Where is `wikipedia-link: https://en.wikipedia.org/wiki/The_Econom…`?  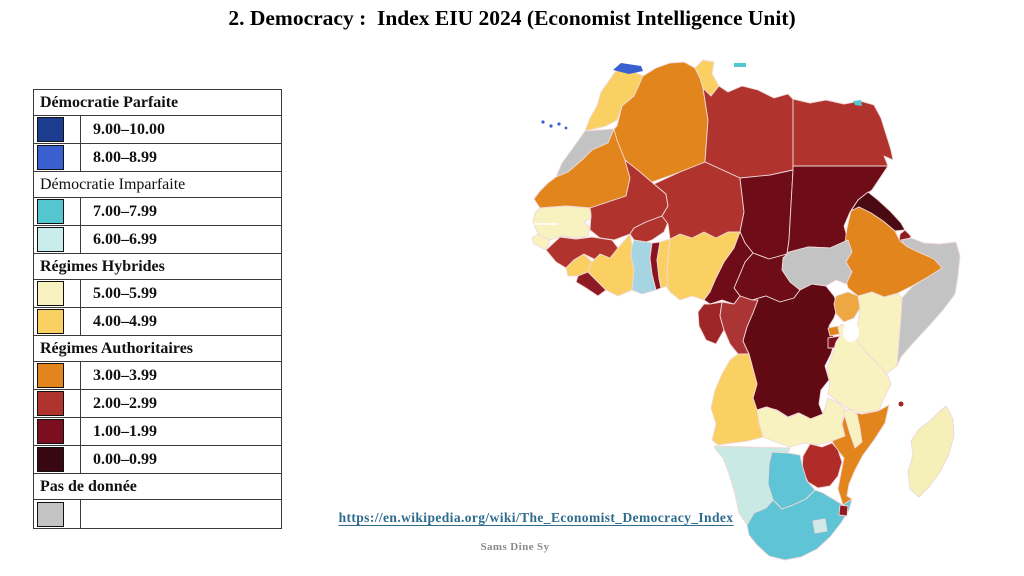
wikipedia-link: https://en.wikipedia.org/wiki/The_Econom… is located at coordinates (536, 517).